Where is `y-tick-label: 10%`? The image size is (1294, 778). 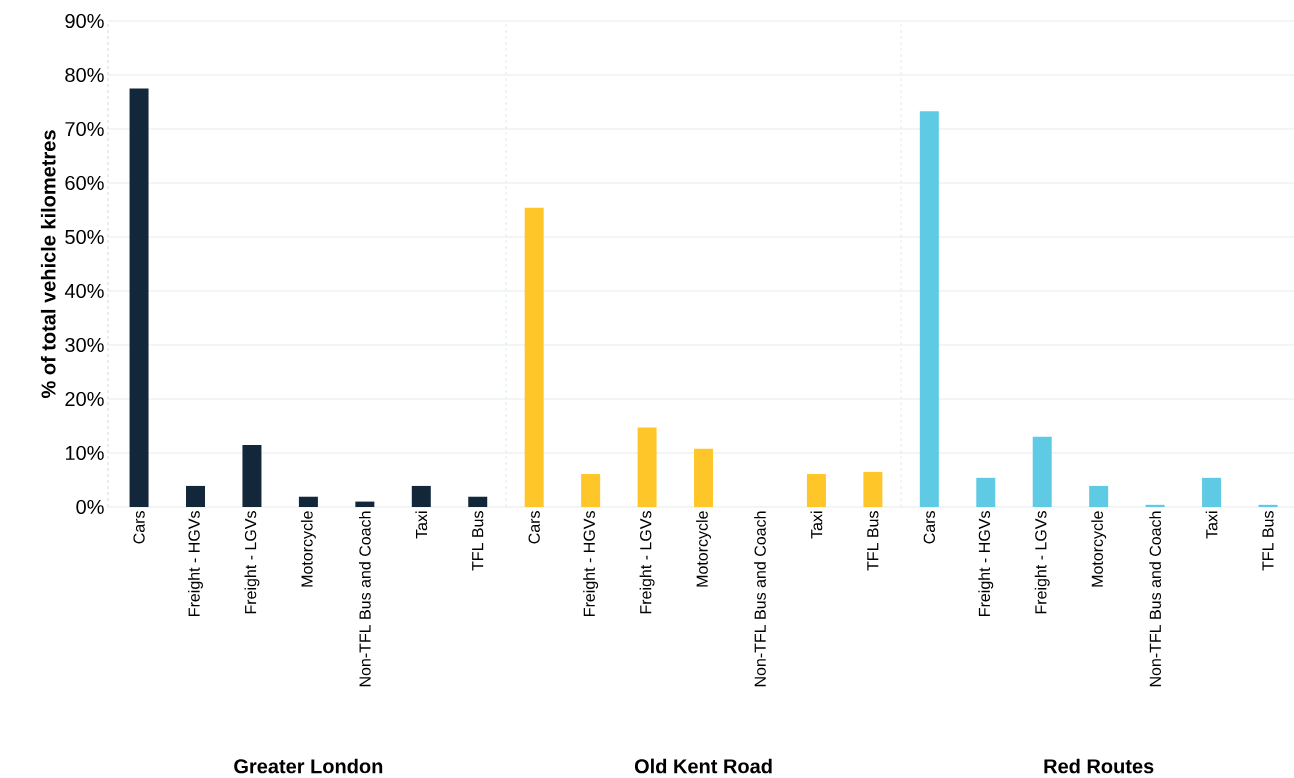 y-tick-label: 10% is located at coordinates (84, 453).